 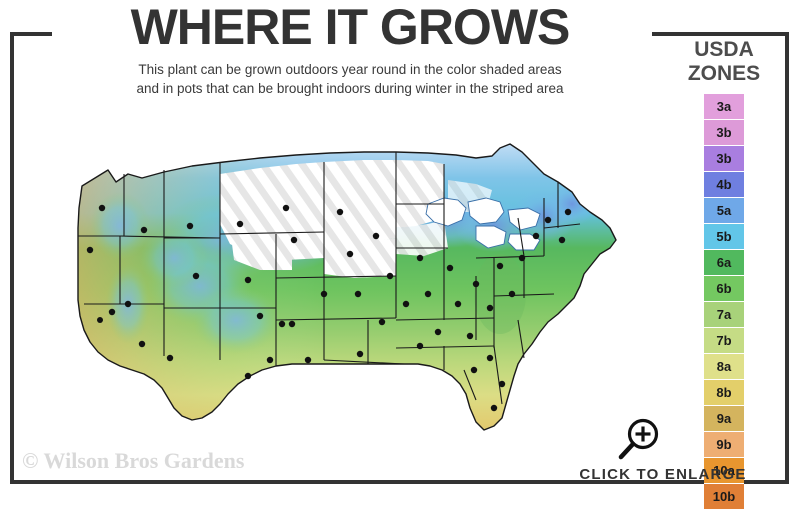 What do you see at coordinates (724, 263) in the screenshot?
I see `legend-swatch-6a-6: 6a` at bounding box center [724, 263].